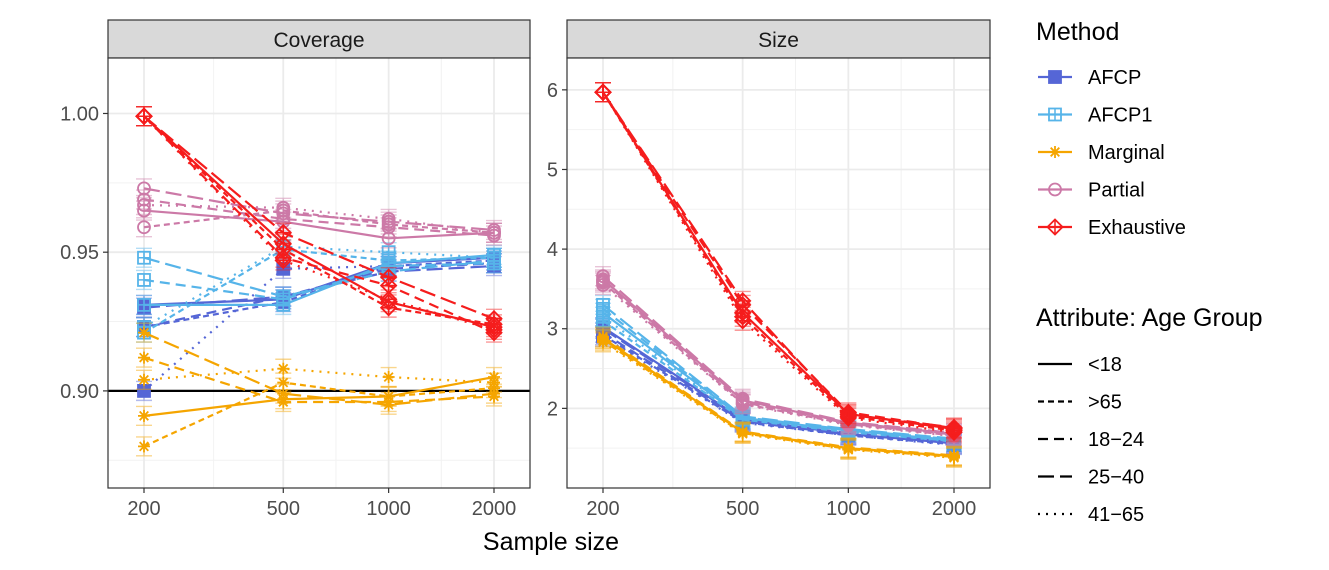  I want to click on legend-item-group-18-24: 18−24, so click(1091, 440).